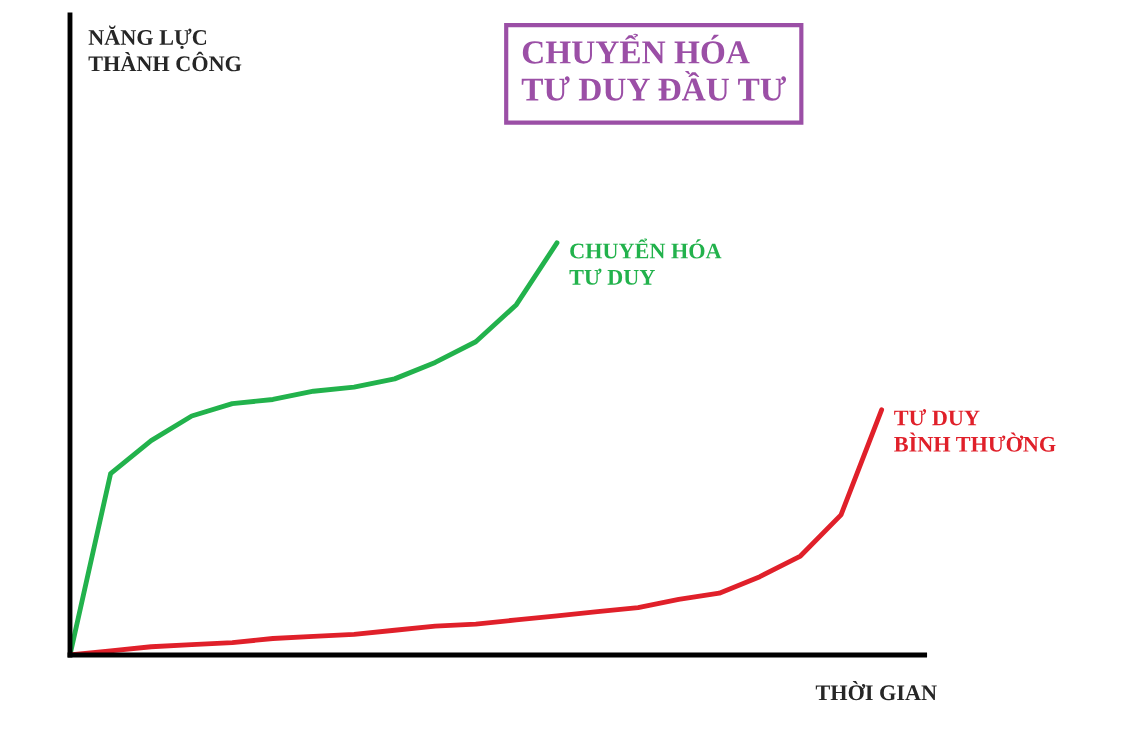  I want to click on series-label: TƯ DUY BÌNH THƯỜNG, so click(975, 430).